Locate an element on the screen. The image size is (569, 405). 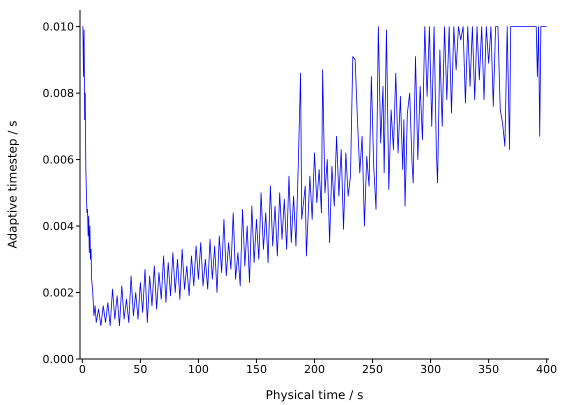
x-tick-label: 0 is located at coordinates (82, 369).